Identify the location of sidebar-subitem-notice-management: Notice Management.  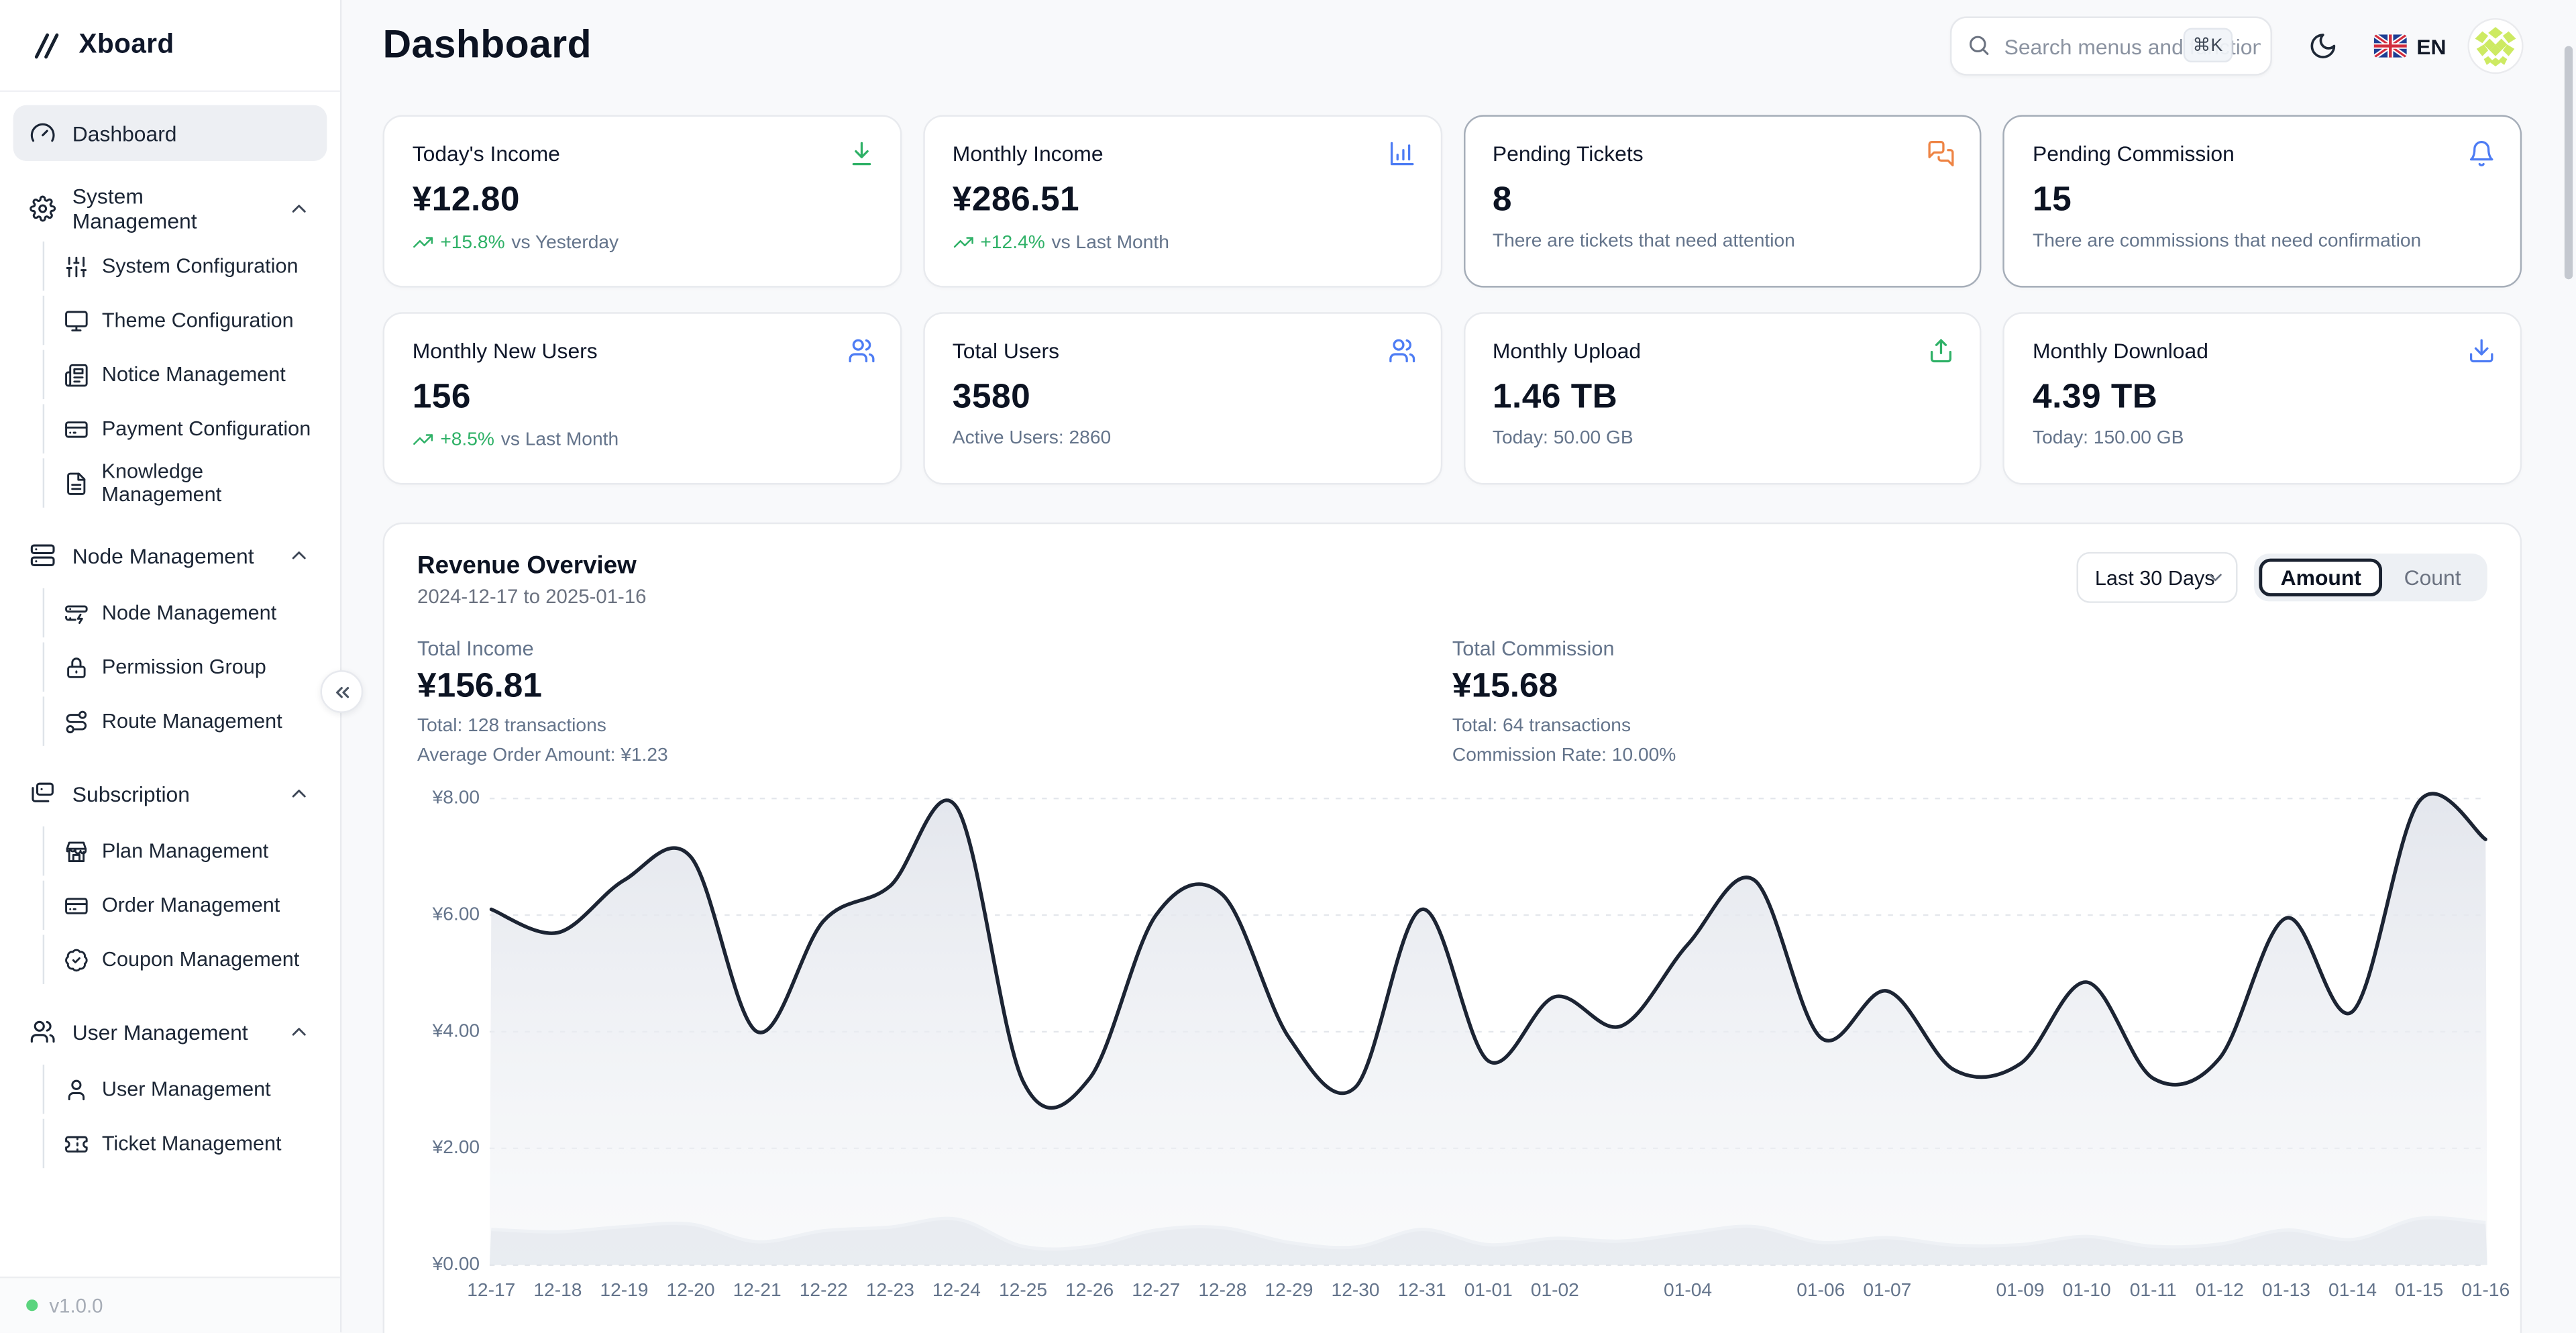
(184, 375).